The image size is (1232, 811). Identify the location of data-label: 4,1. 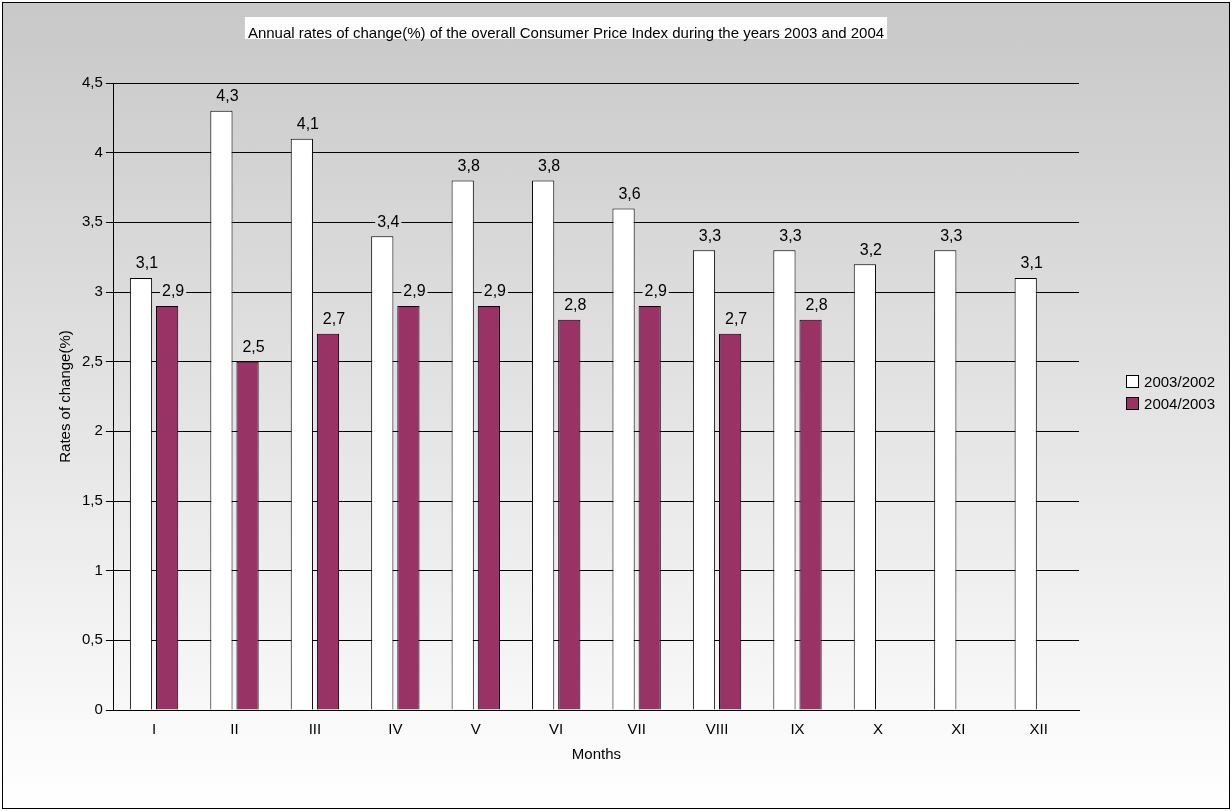
(308, 124).